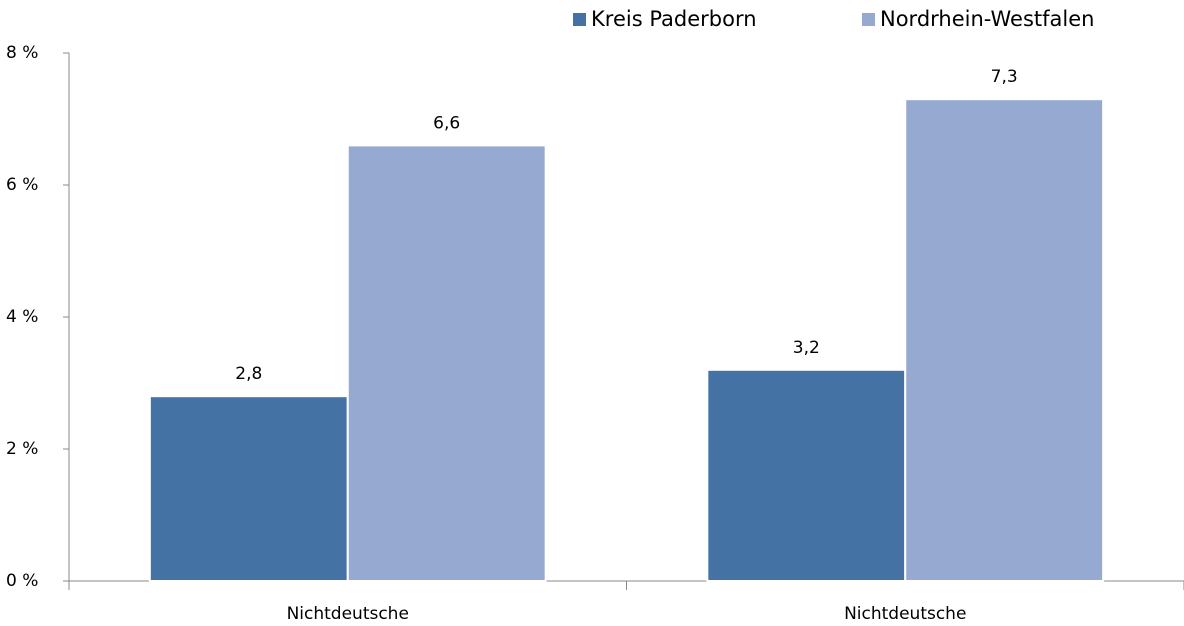 This screenshot has width=1184, height=626. Describe the element at coordinates (833, 19) in the screenshot. I see `legend: Kreis Paderborn Nordrhein-Westfalen` at that location.